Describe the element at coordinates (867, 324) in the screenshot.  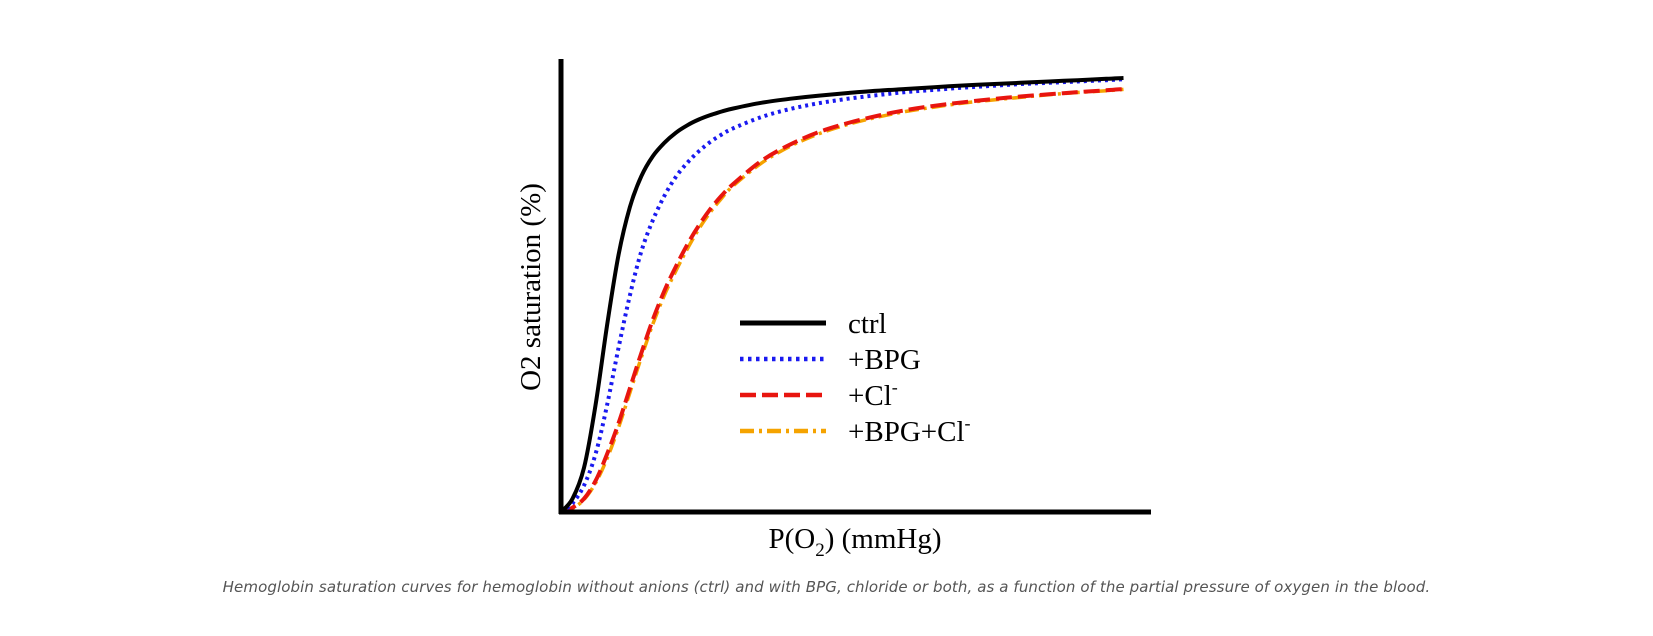
I see `legend-label-ctrl: ctrl` at that location.